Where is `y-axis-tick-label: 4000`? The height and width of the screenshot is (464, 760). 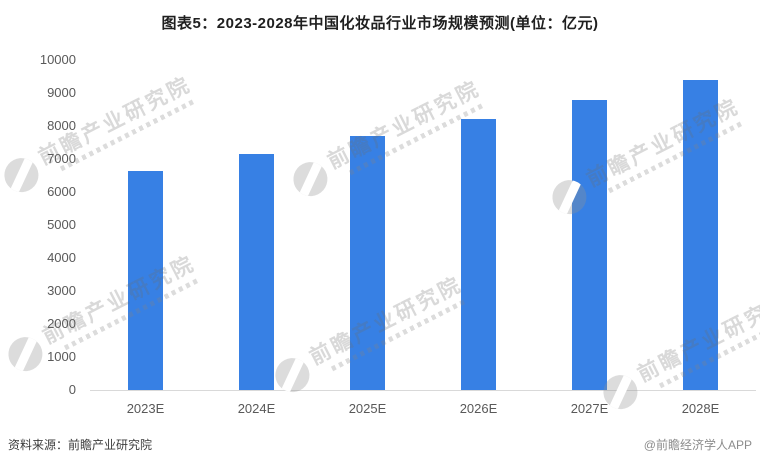 y-axis-tick-label: 4000 is located at coordinates (61, 257).